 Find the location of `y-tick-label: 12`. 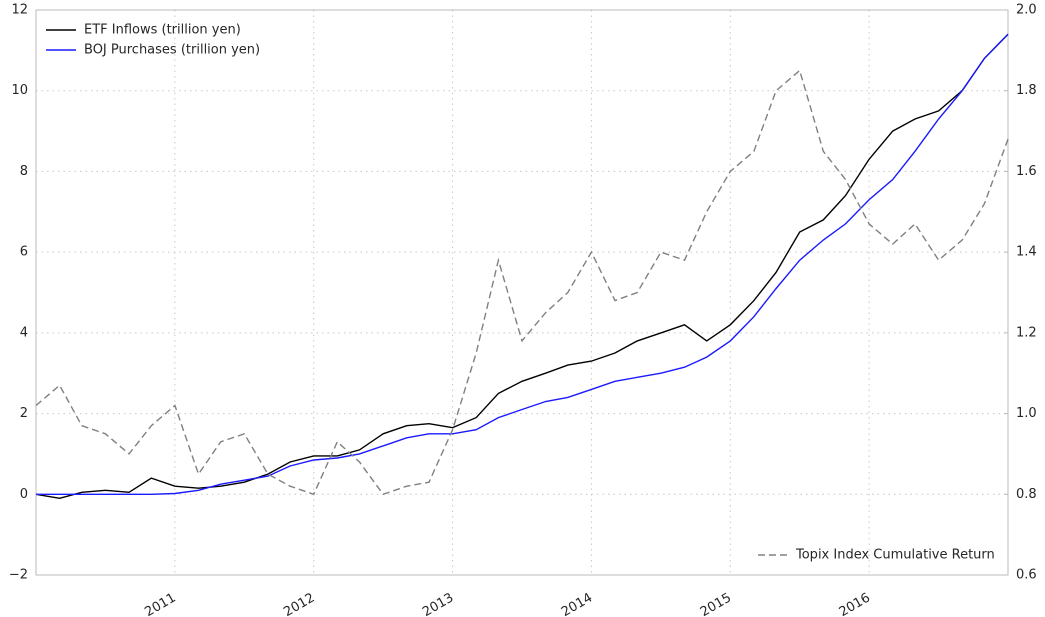

y-tick-label: 12 is located at coordinates (19, 10).